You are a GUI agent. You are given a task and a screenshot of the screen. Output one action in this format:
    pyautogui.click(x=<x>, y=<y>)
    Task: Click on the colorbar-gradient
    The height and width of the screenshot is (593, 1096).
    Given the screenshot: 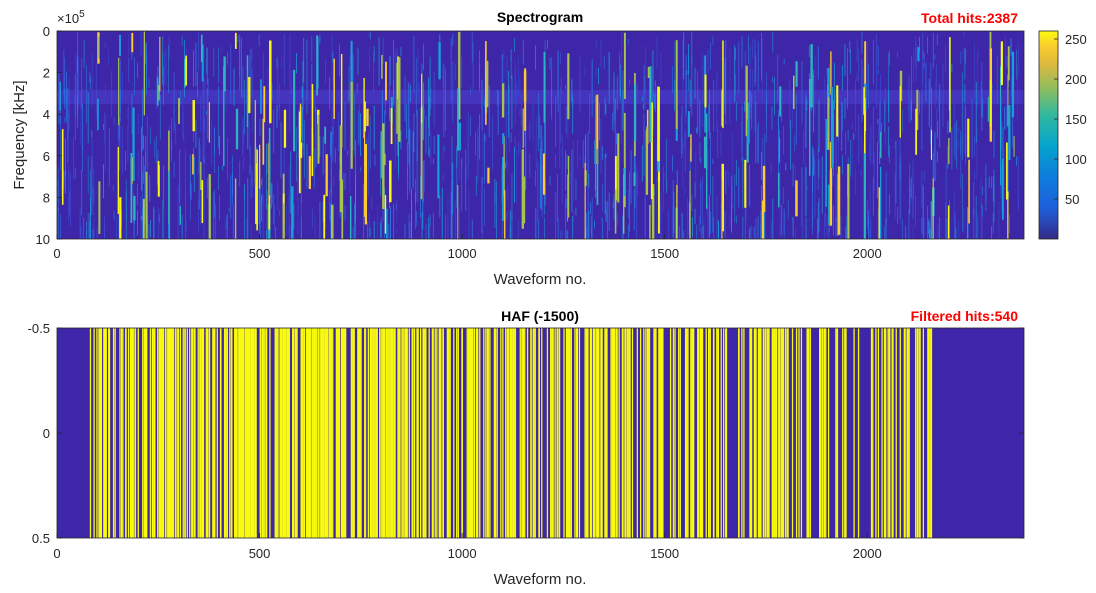 What is the action you would take?
    pyautogui.click(x=1048, y=135)
    